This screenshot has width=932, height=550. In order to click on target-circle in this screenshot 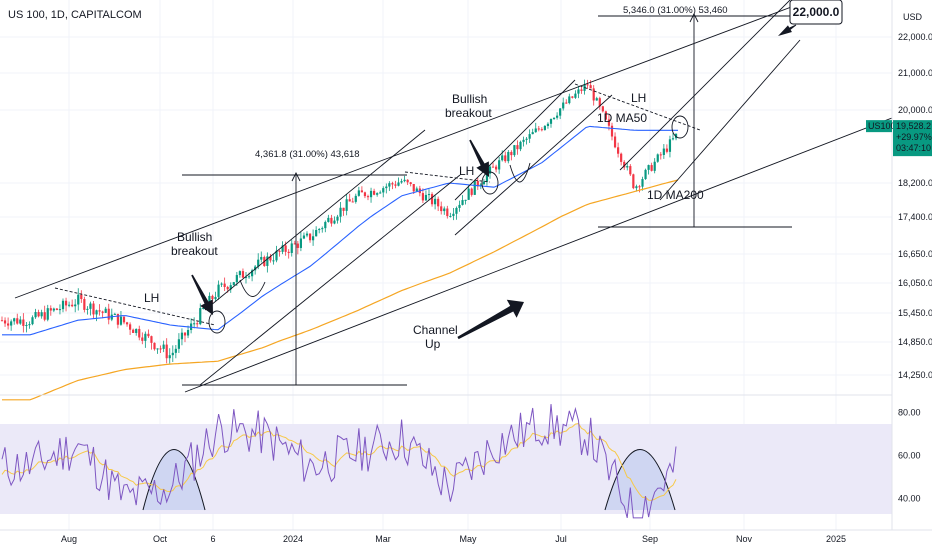, I will do `click(680, 127)`.